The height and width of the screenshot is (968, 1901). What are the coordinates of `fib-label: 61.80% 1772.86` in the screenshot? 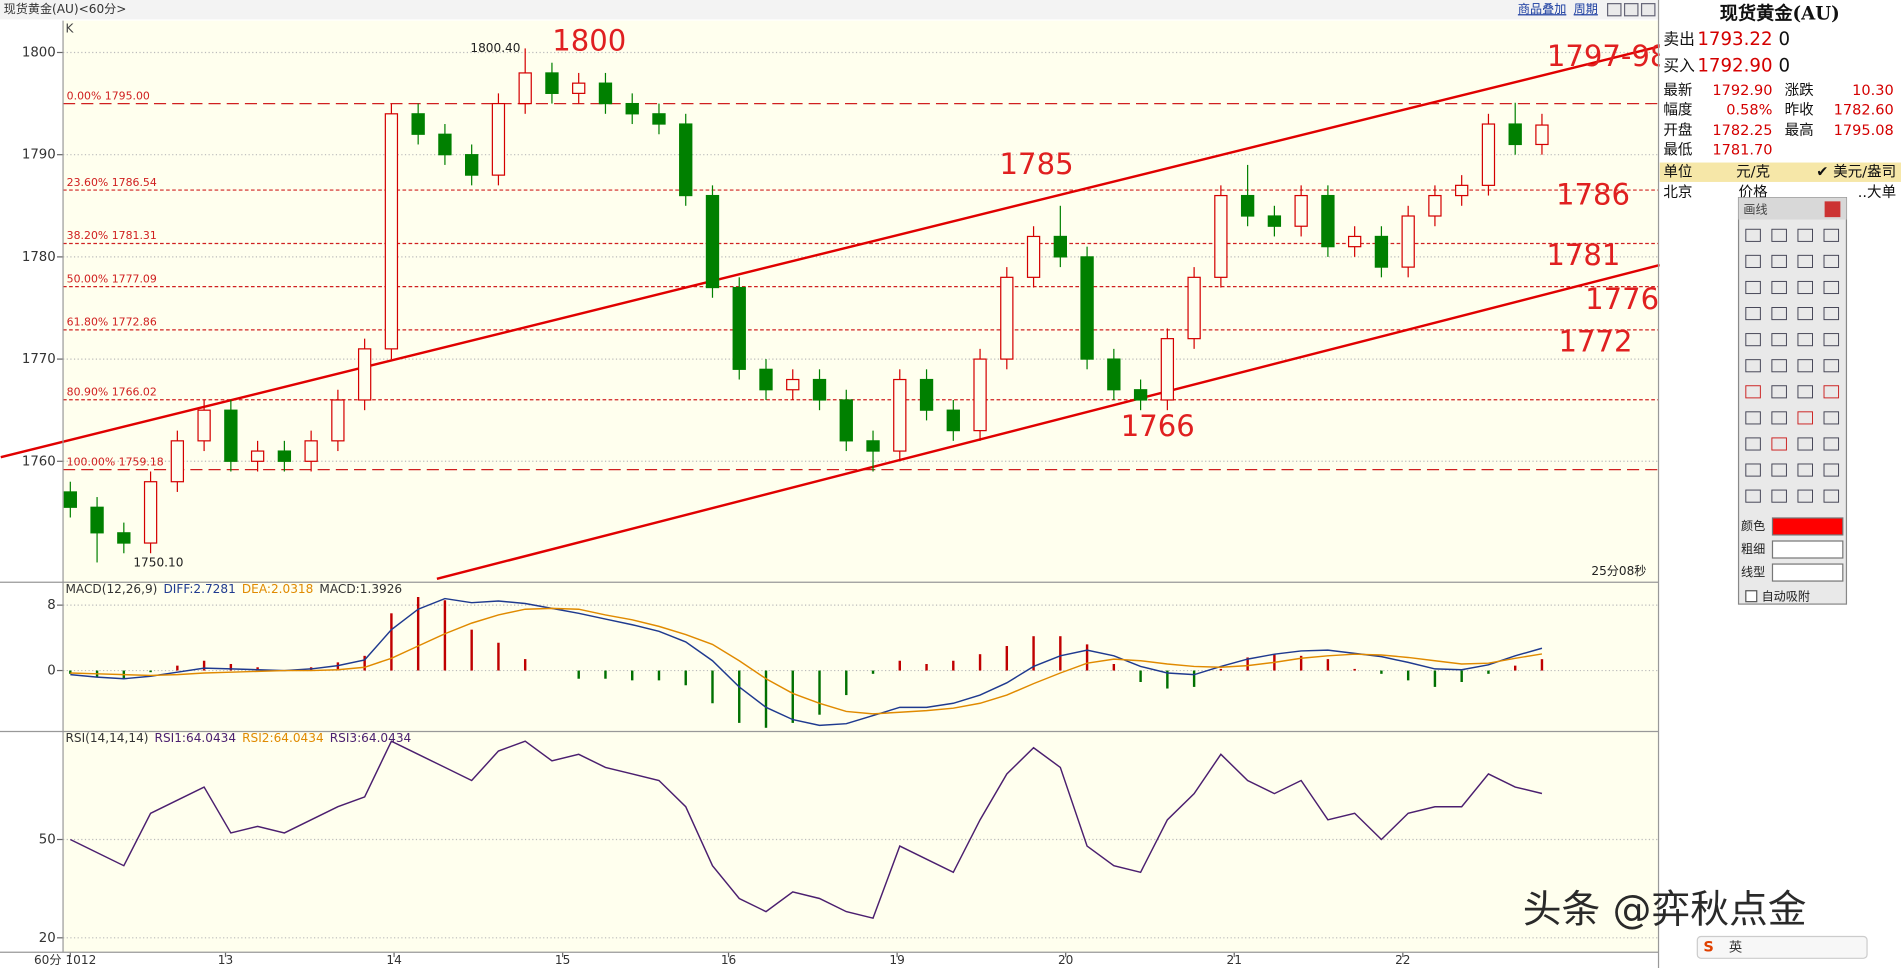 It's located at (112, 322).